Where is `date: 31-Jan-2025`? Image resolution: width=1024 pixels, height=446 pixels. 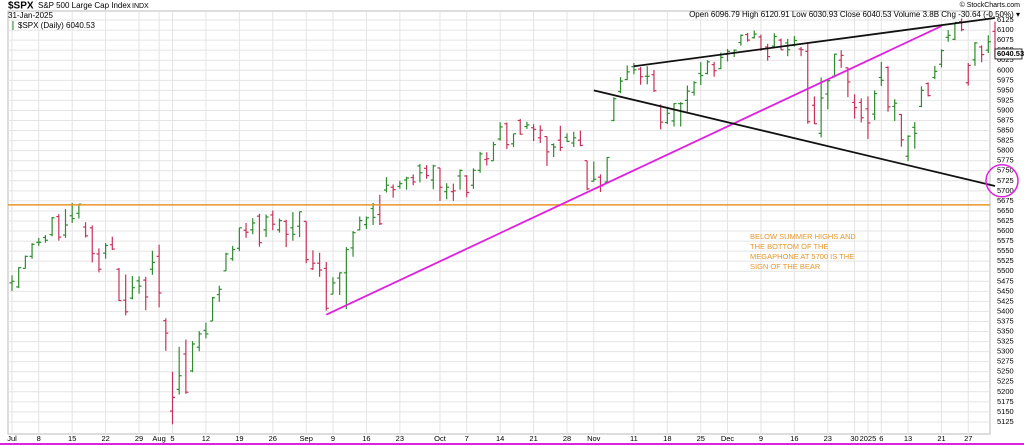
date: 31-Jan-2025 is located at coordinates (30, 15).